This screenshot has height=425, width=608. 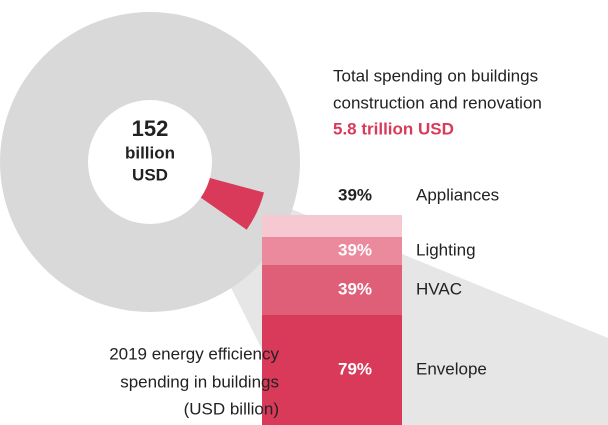 I want to click on center-unit: USD, so click(x=150, y=174).